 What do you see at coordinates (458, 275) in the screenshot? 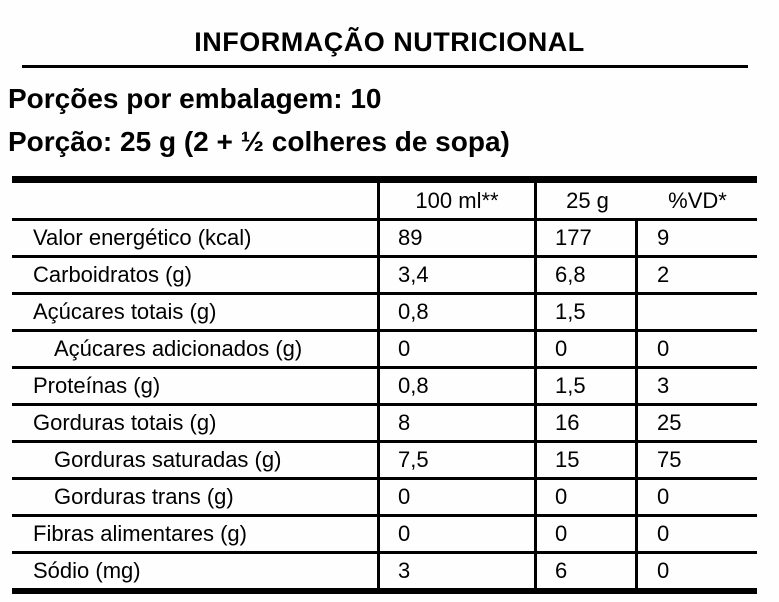
I see `value-100ml: 3,4` at bounding box center [458, 275].